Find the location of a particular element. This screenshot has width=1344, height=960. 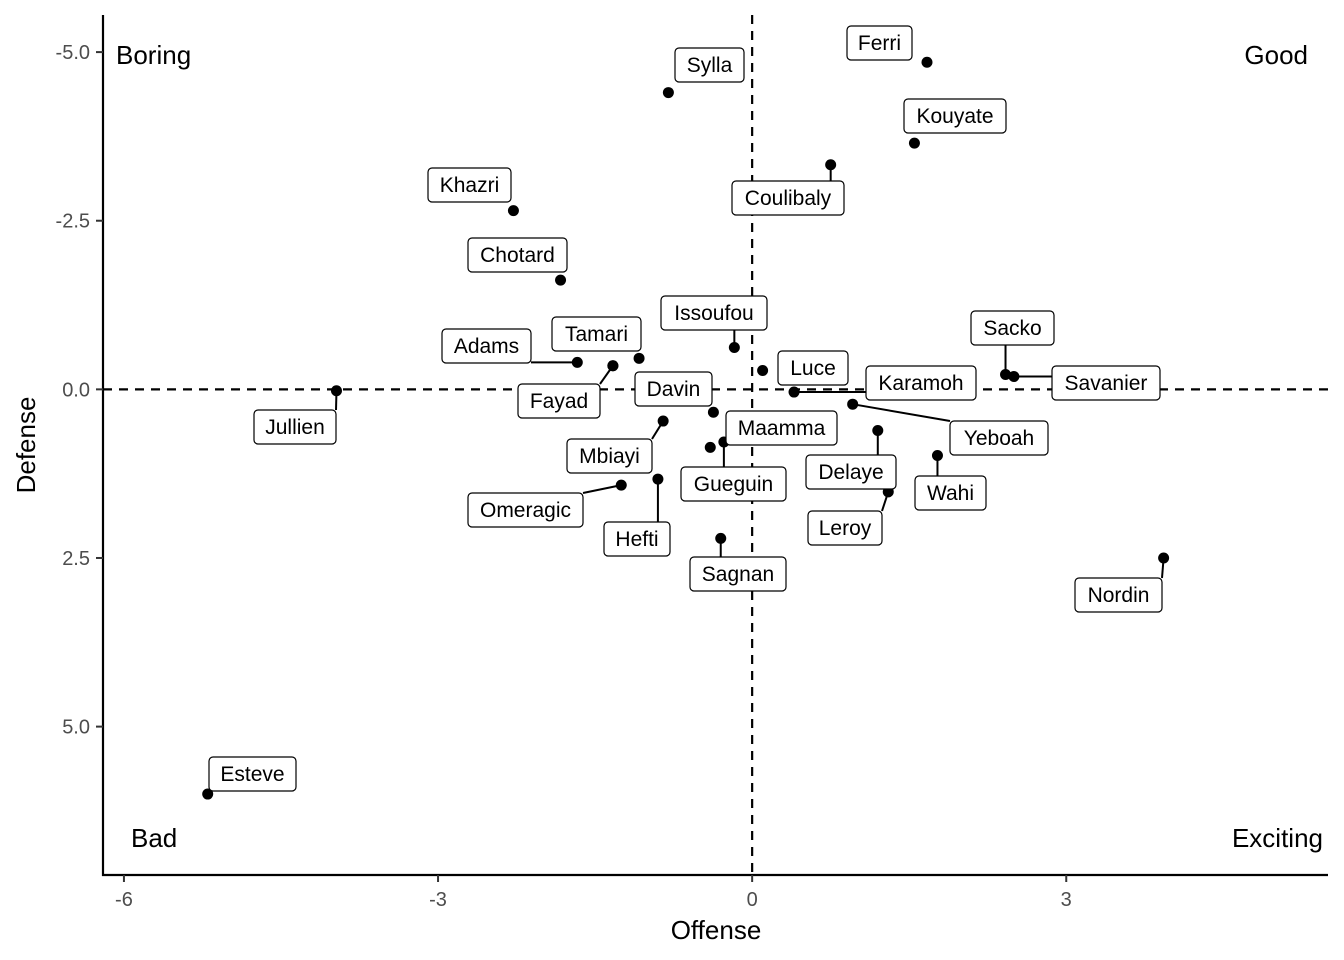

y-tick-label: 2.5 is located at coordinates (76, 559).